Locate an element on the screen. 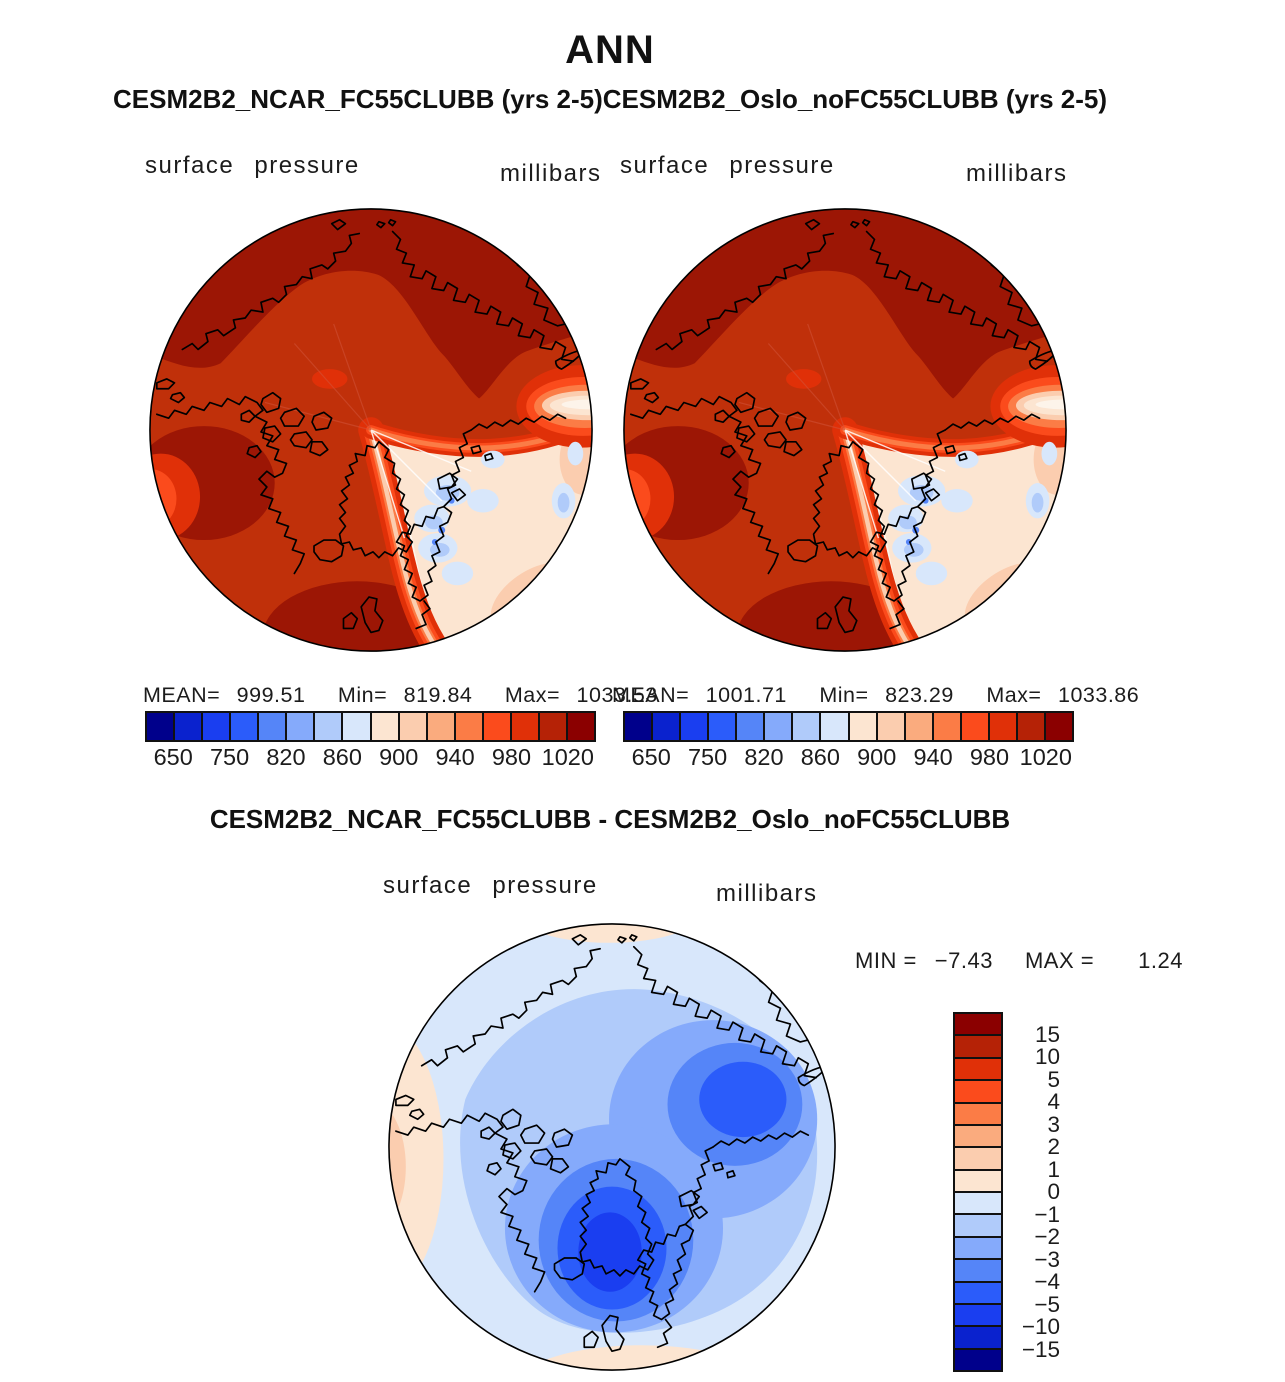 This screenshot has height=1382, width=1285. diff-max-label: MAX = is located at coordinates (1059, 960).